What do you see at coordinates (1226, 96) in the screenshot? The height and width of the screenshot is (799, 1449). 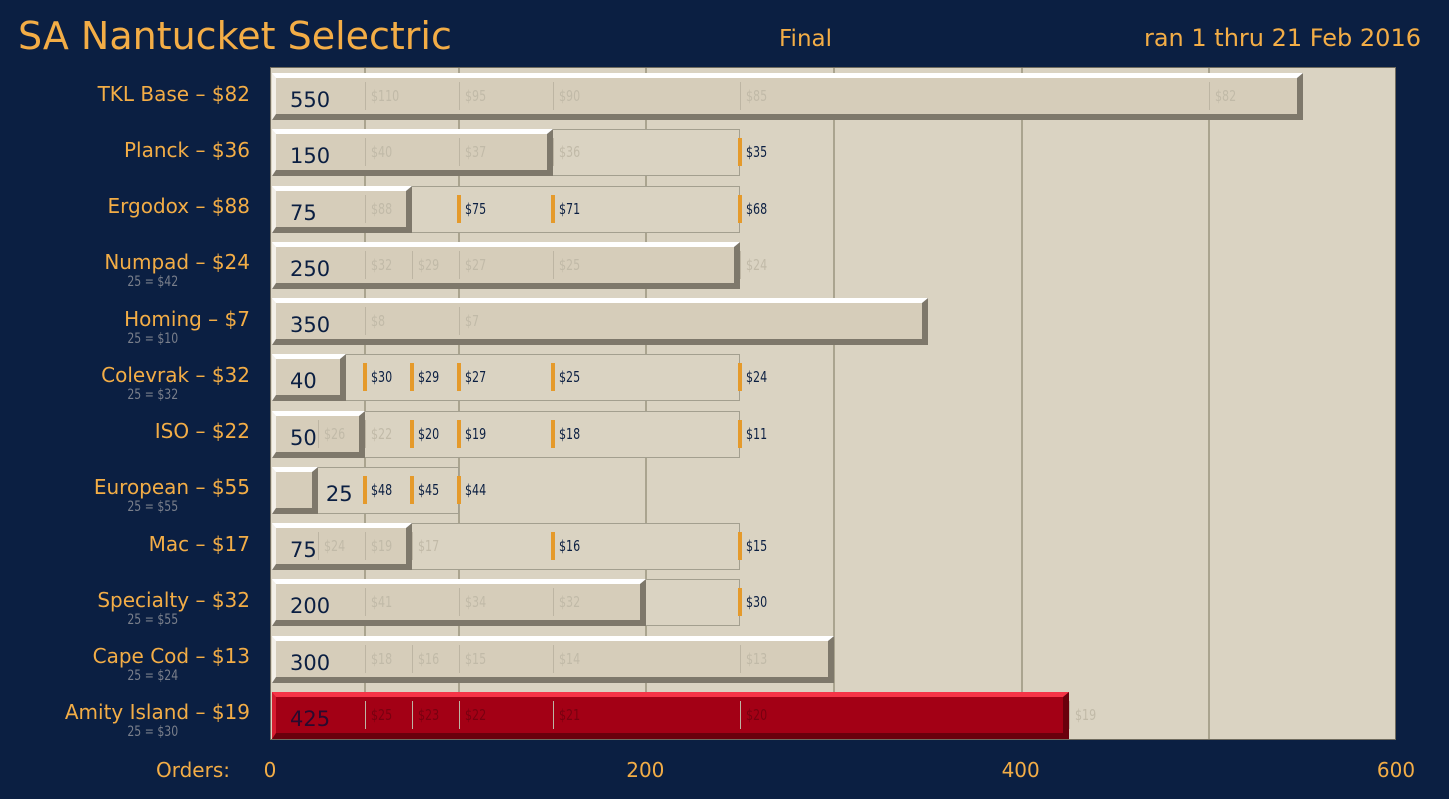 I see `price-break-label: $82` at bounding box center [1226, 96].